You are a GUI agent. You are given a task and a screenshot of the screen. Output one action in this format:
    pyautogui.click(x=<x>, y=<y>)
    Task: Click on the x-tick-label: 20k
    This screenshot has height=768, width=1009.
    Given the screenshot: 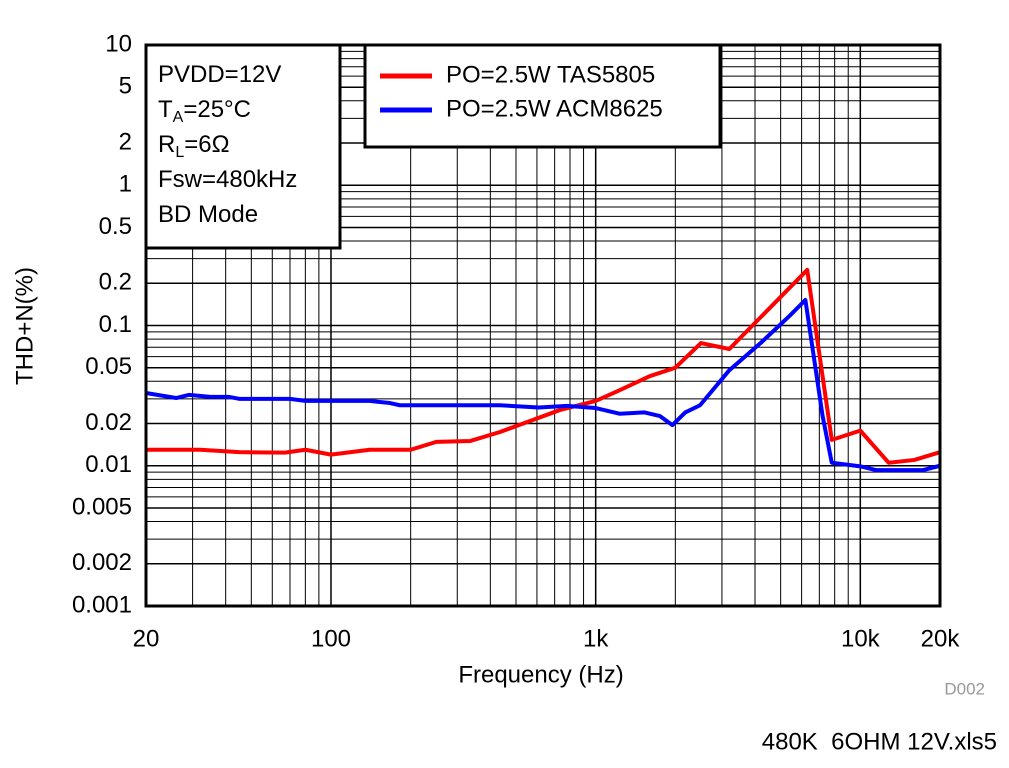 What is the action you would take?
    pyautogui.click(x=941, y=638)
    